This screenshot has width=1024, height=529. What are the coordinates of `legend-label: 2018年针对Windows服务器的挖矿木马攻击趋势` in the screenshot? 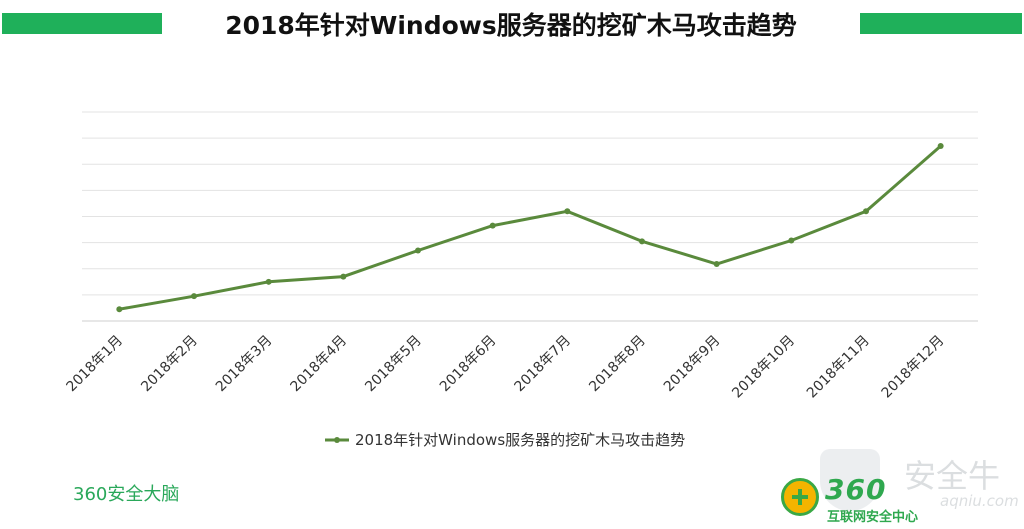 It's located at (520, 440).